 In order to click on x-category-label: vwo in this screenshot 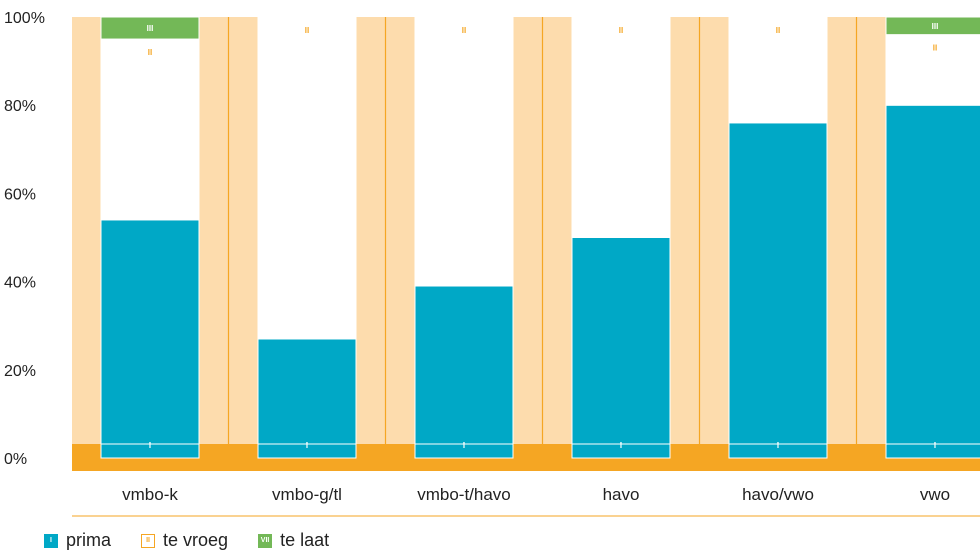, I will do `click(935, 494)`.